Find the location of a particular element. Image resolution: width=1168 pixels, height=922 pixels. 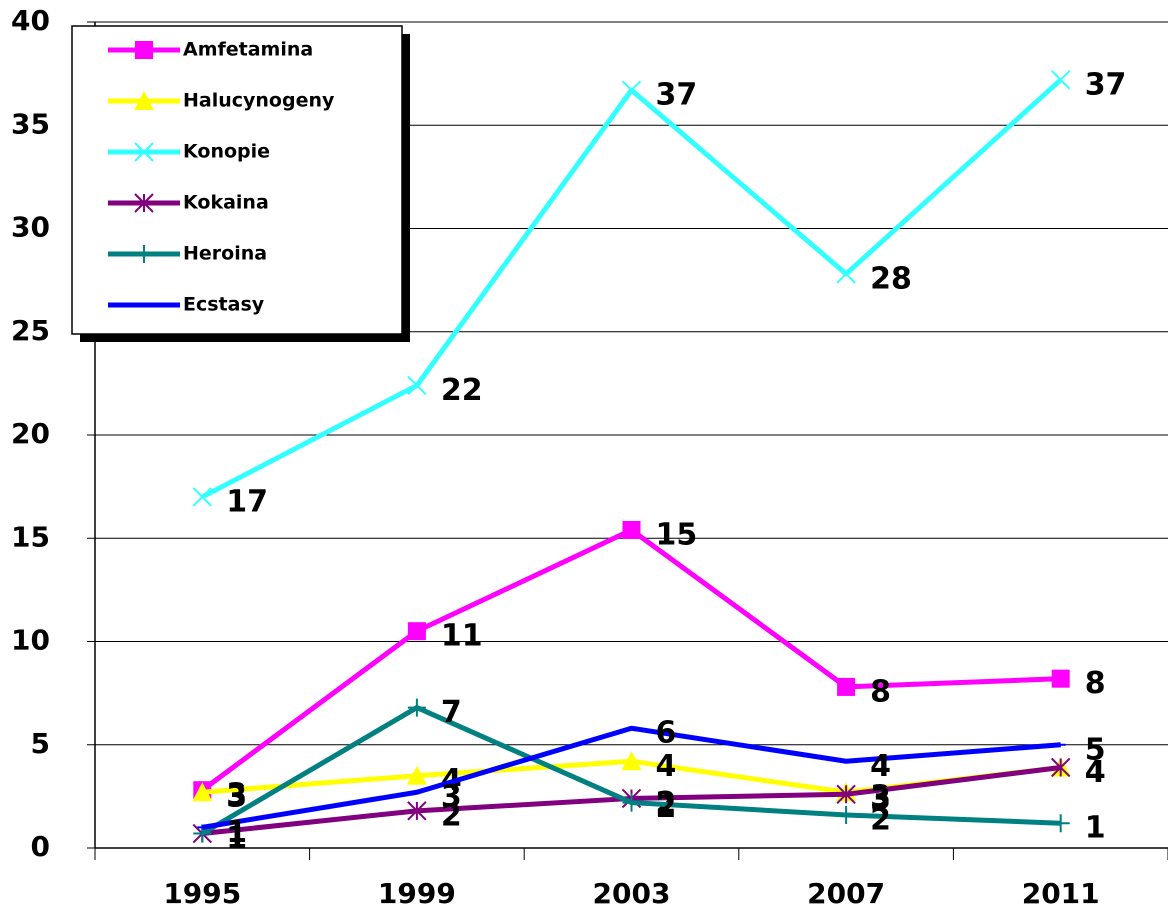

x-tick-label: 1995 is located at coordinates (202, 893).